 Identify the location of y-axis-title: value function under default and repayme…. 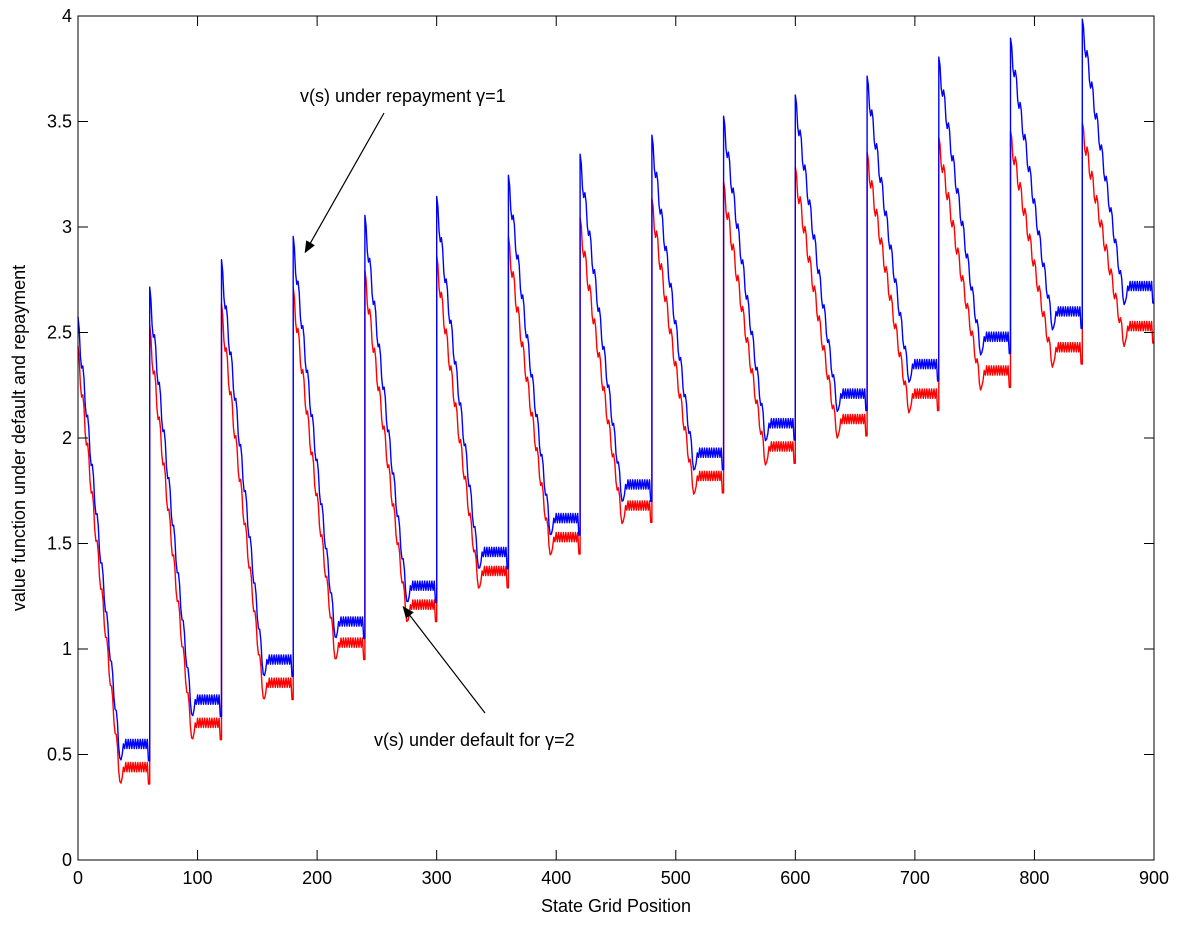
(19, 438).